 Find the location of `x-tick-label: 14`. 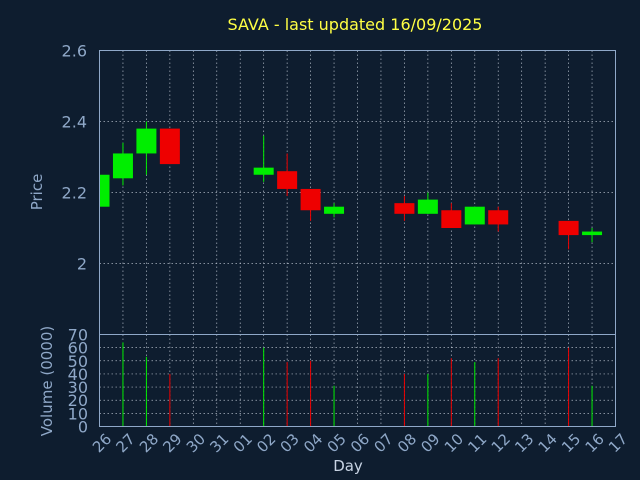

x-tick-label: 14 is located at coordinates (548, 443).